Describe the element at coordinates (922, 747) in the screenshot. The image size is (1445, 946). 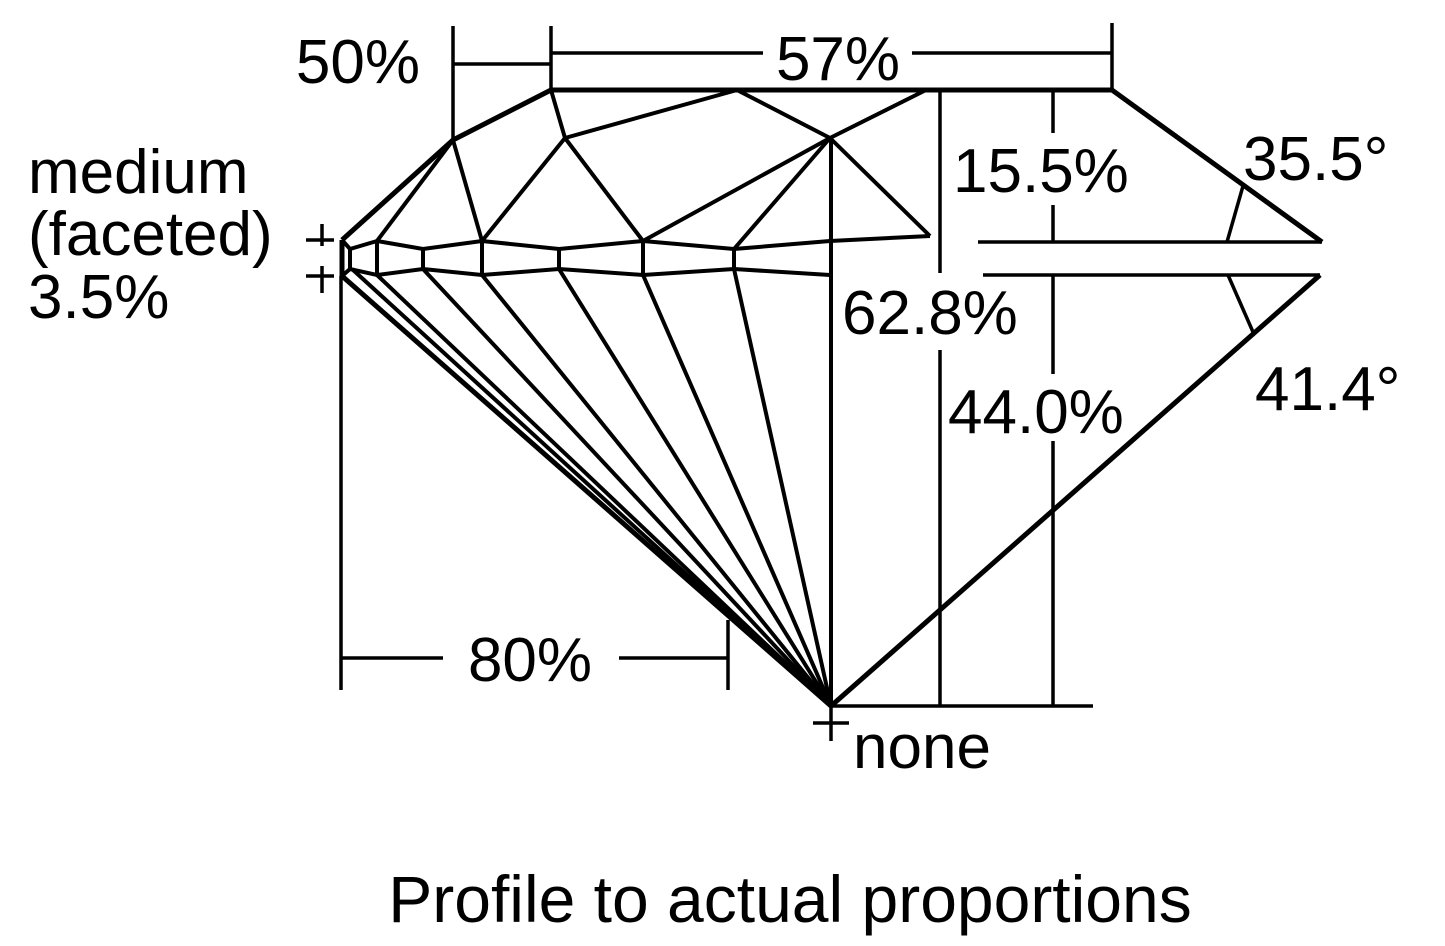
I see `label-culet: none` at that location.